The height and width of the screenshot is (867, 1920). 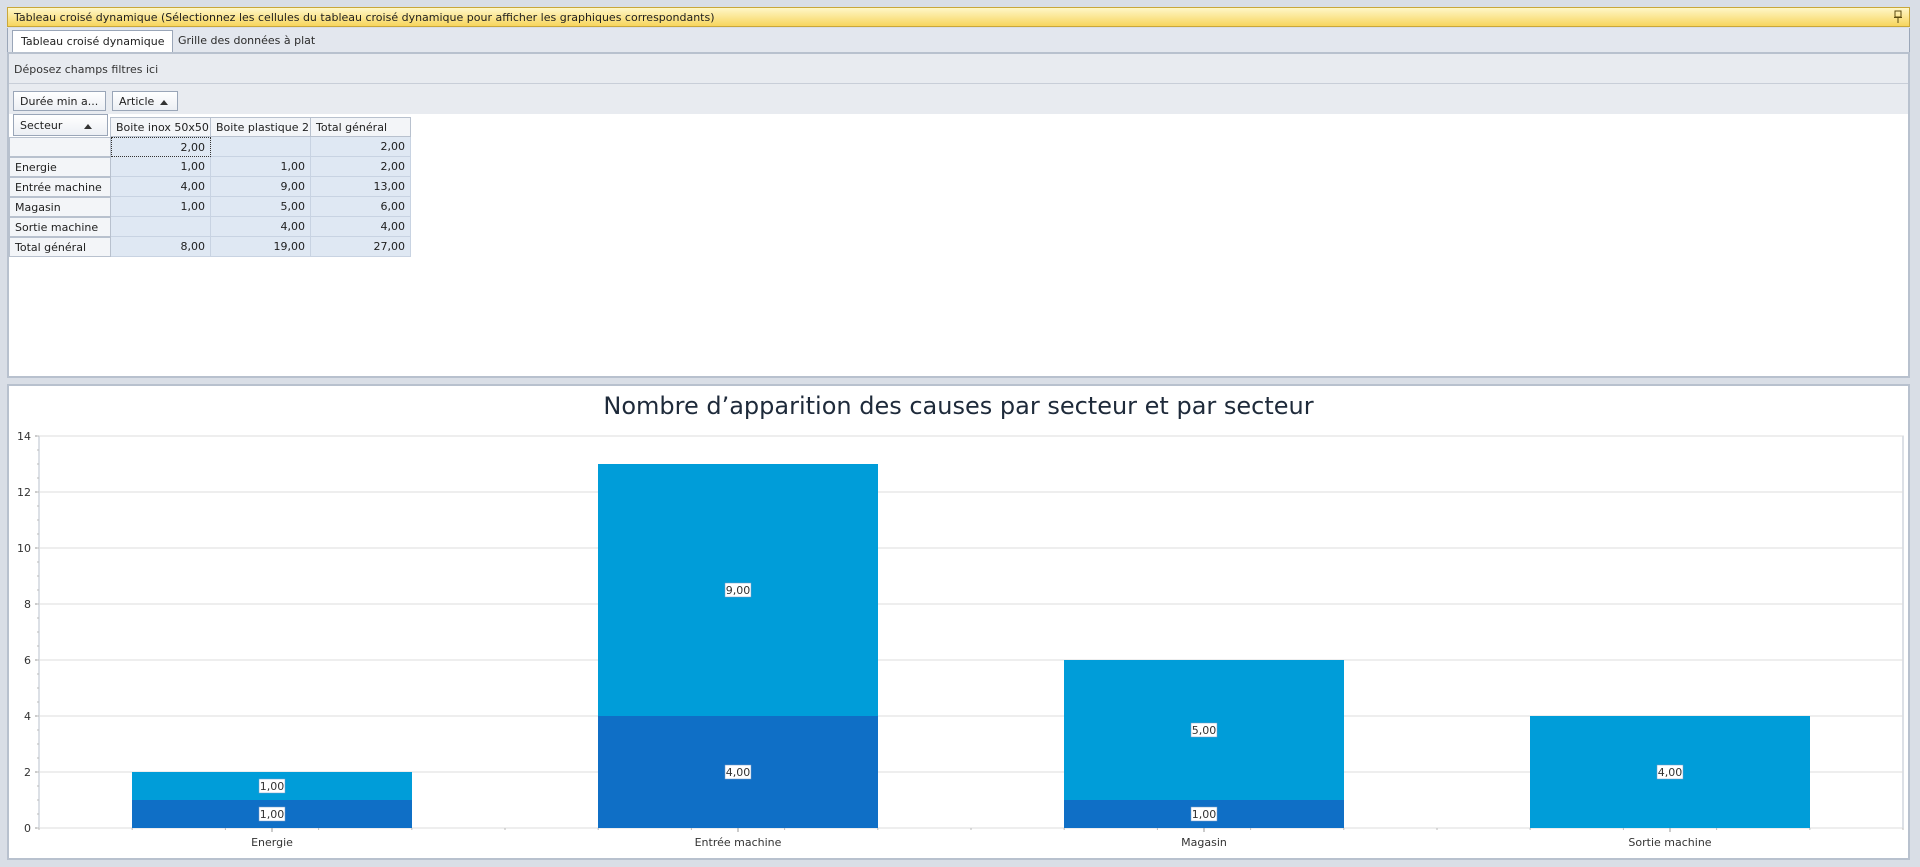 What do you see at coordinates (60, 147) in the screenshot?
I see `row-header` at bounding box center [60, 147].